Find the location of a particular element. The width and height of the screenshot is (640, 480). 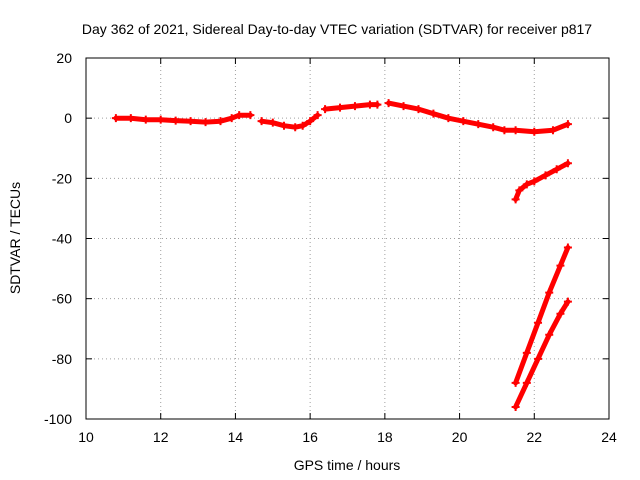

x-tick-label: 16 is located at coordinates (310, 437).